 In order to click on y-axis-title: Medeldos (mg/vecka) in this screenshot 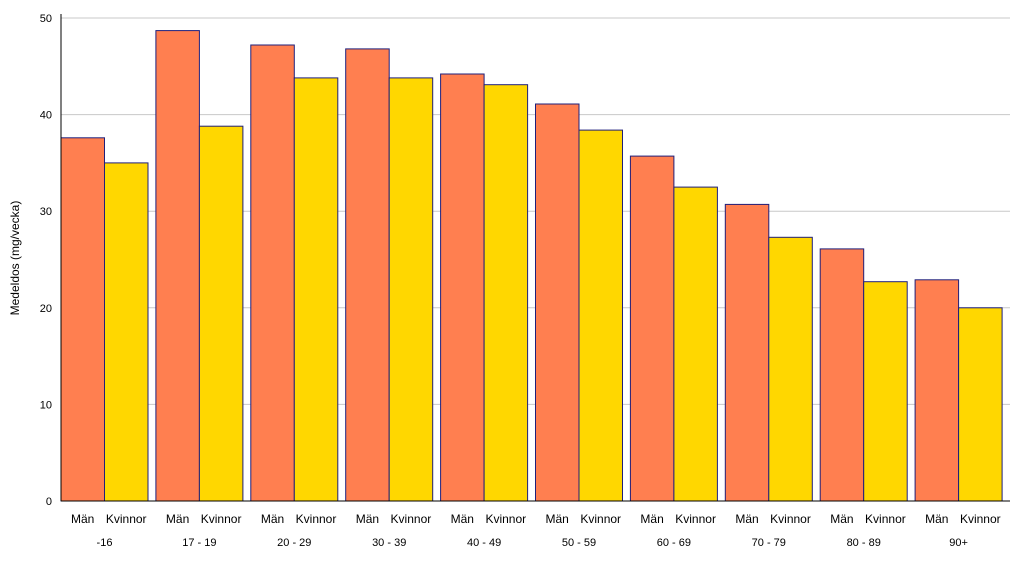, I will do `click(15, 258)`.